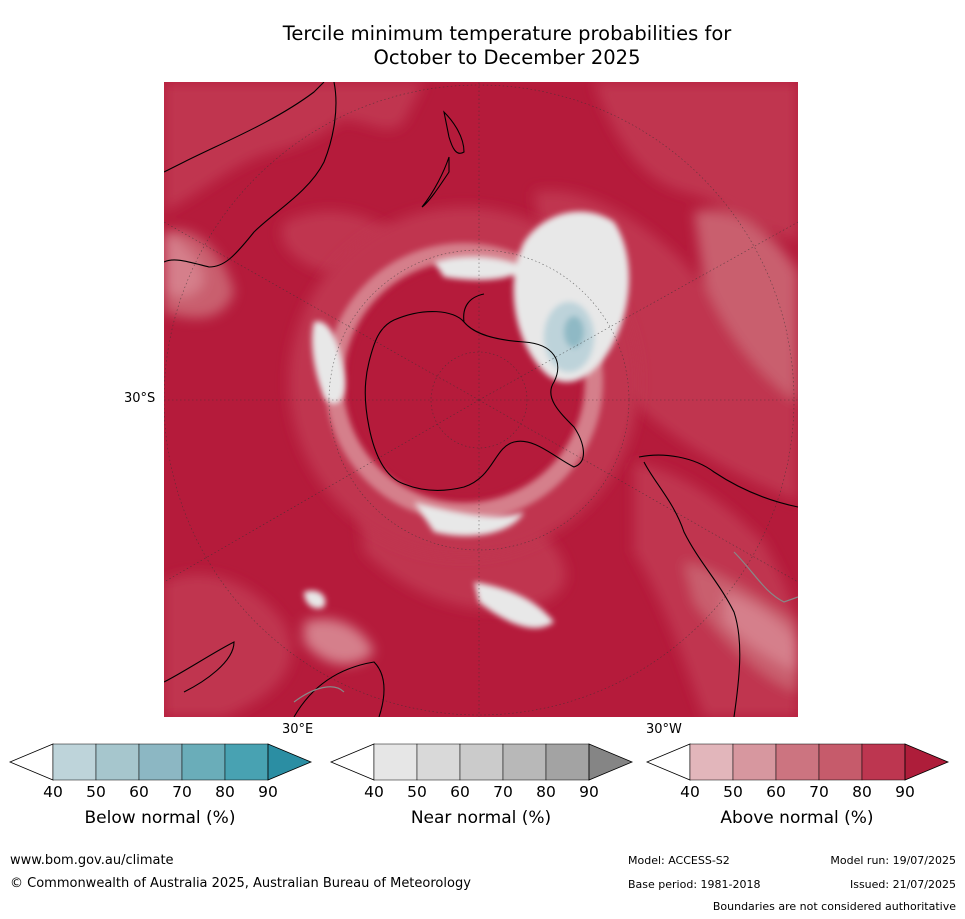  Describe the element at coordinates (481, 818) in the screenshot. I see `near-normal-label: Near normal (%)` at that location.